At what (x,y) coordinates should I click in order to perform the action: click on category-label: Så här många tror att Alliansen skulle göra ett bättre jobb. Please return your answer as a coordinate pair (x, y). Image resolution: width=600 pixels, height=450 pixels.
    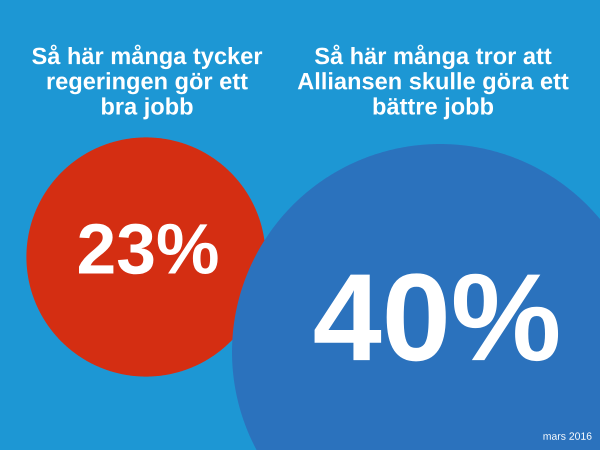
    Looking at the image, I should click on (433, 82).